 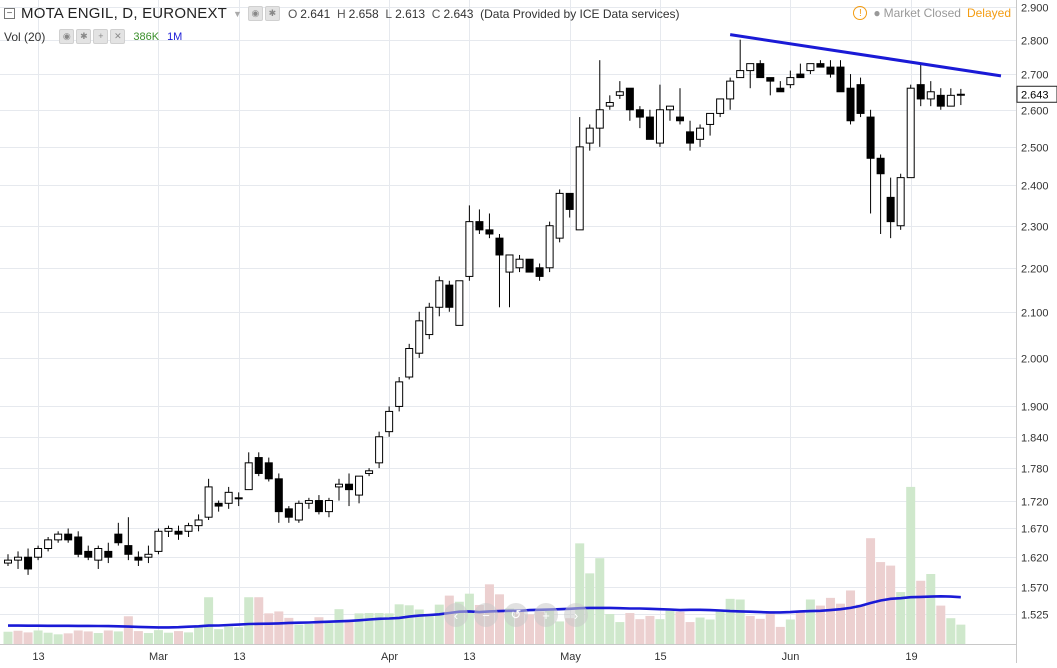 What do you see at coordinates (341, 13) in the screenshot?
I see `high-label: H` at bounding box center [341, 13].